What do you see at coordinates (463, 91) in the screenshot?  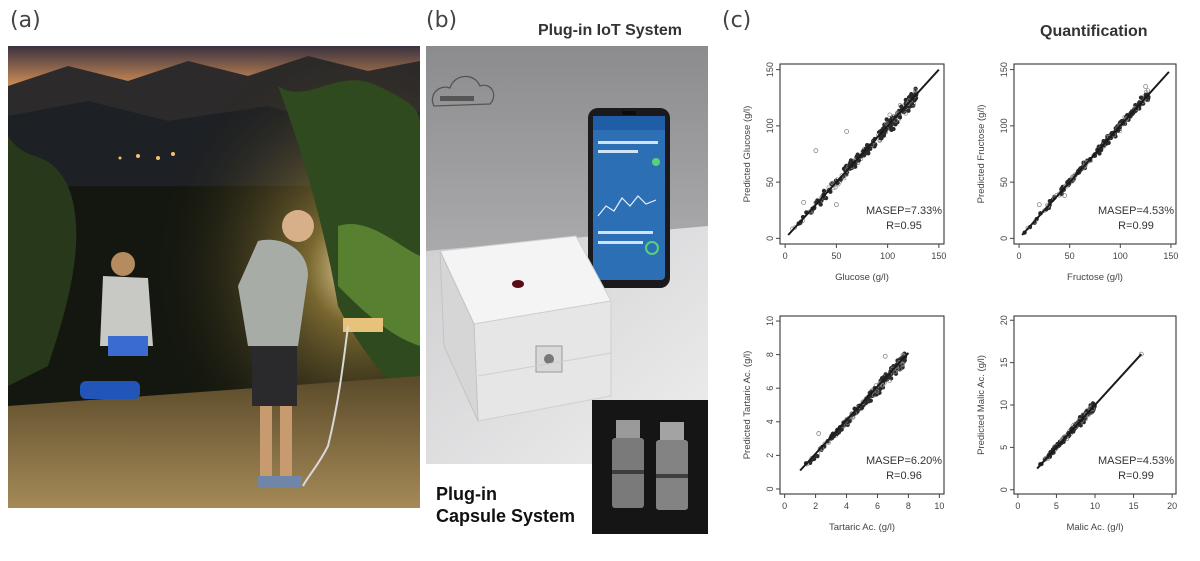 I see `cloud-icon` at bounding box center [463, 91].